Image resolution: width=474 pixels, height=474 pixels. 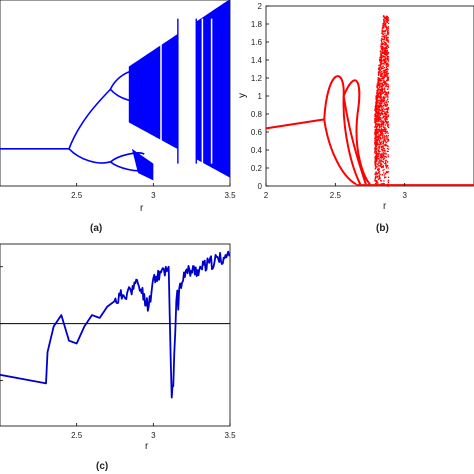 What do you see at coordinates (342, 130) in the screenshot?
I see `branch-upper-lobe` at bounding box center [342, 130].